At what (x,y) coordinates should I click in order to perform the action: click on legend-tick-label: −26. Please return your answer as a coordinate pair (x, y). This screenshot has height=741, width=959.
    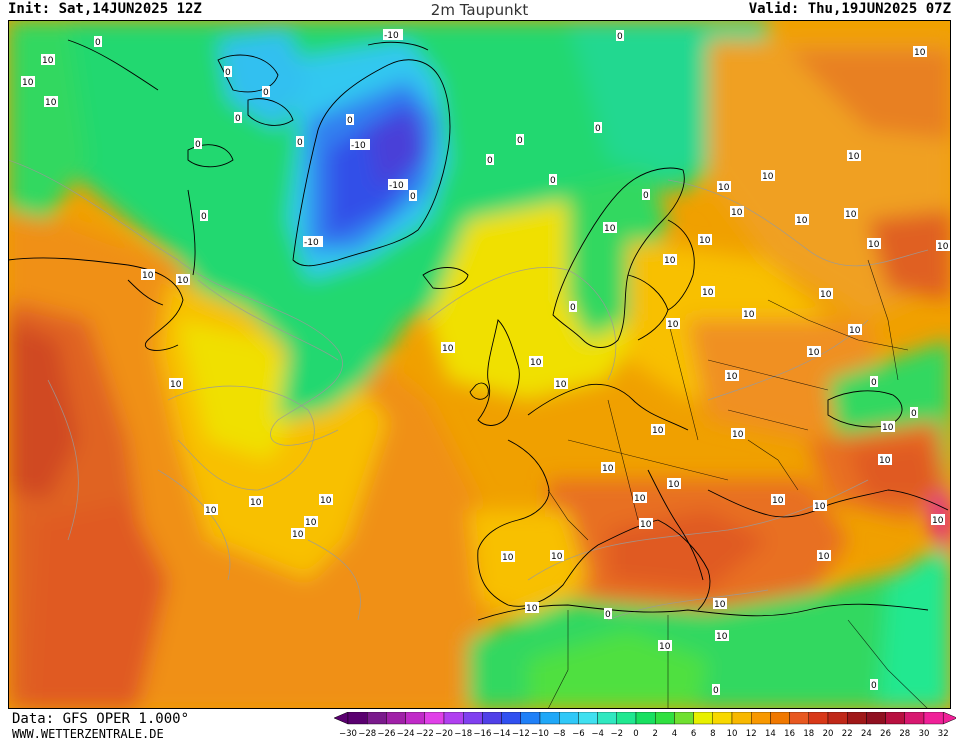
    Looking at the image, I should click on (386, 734).